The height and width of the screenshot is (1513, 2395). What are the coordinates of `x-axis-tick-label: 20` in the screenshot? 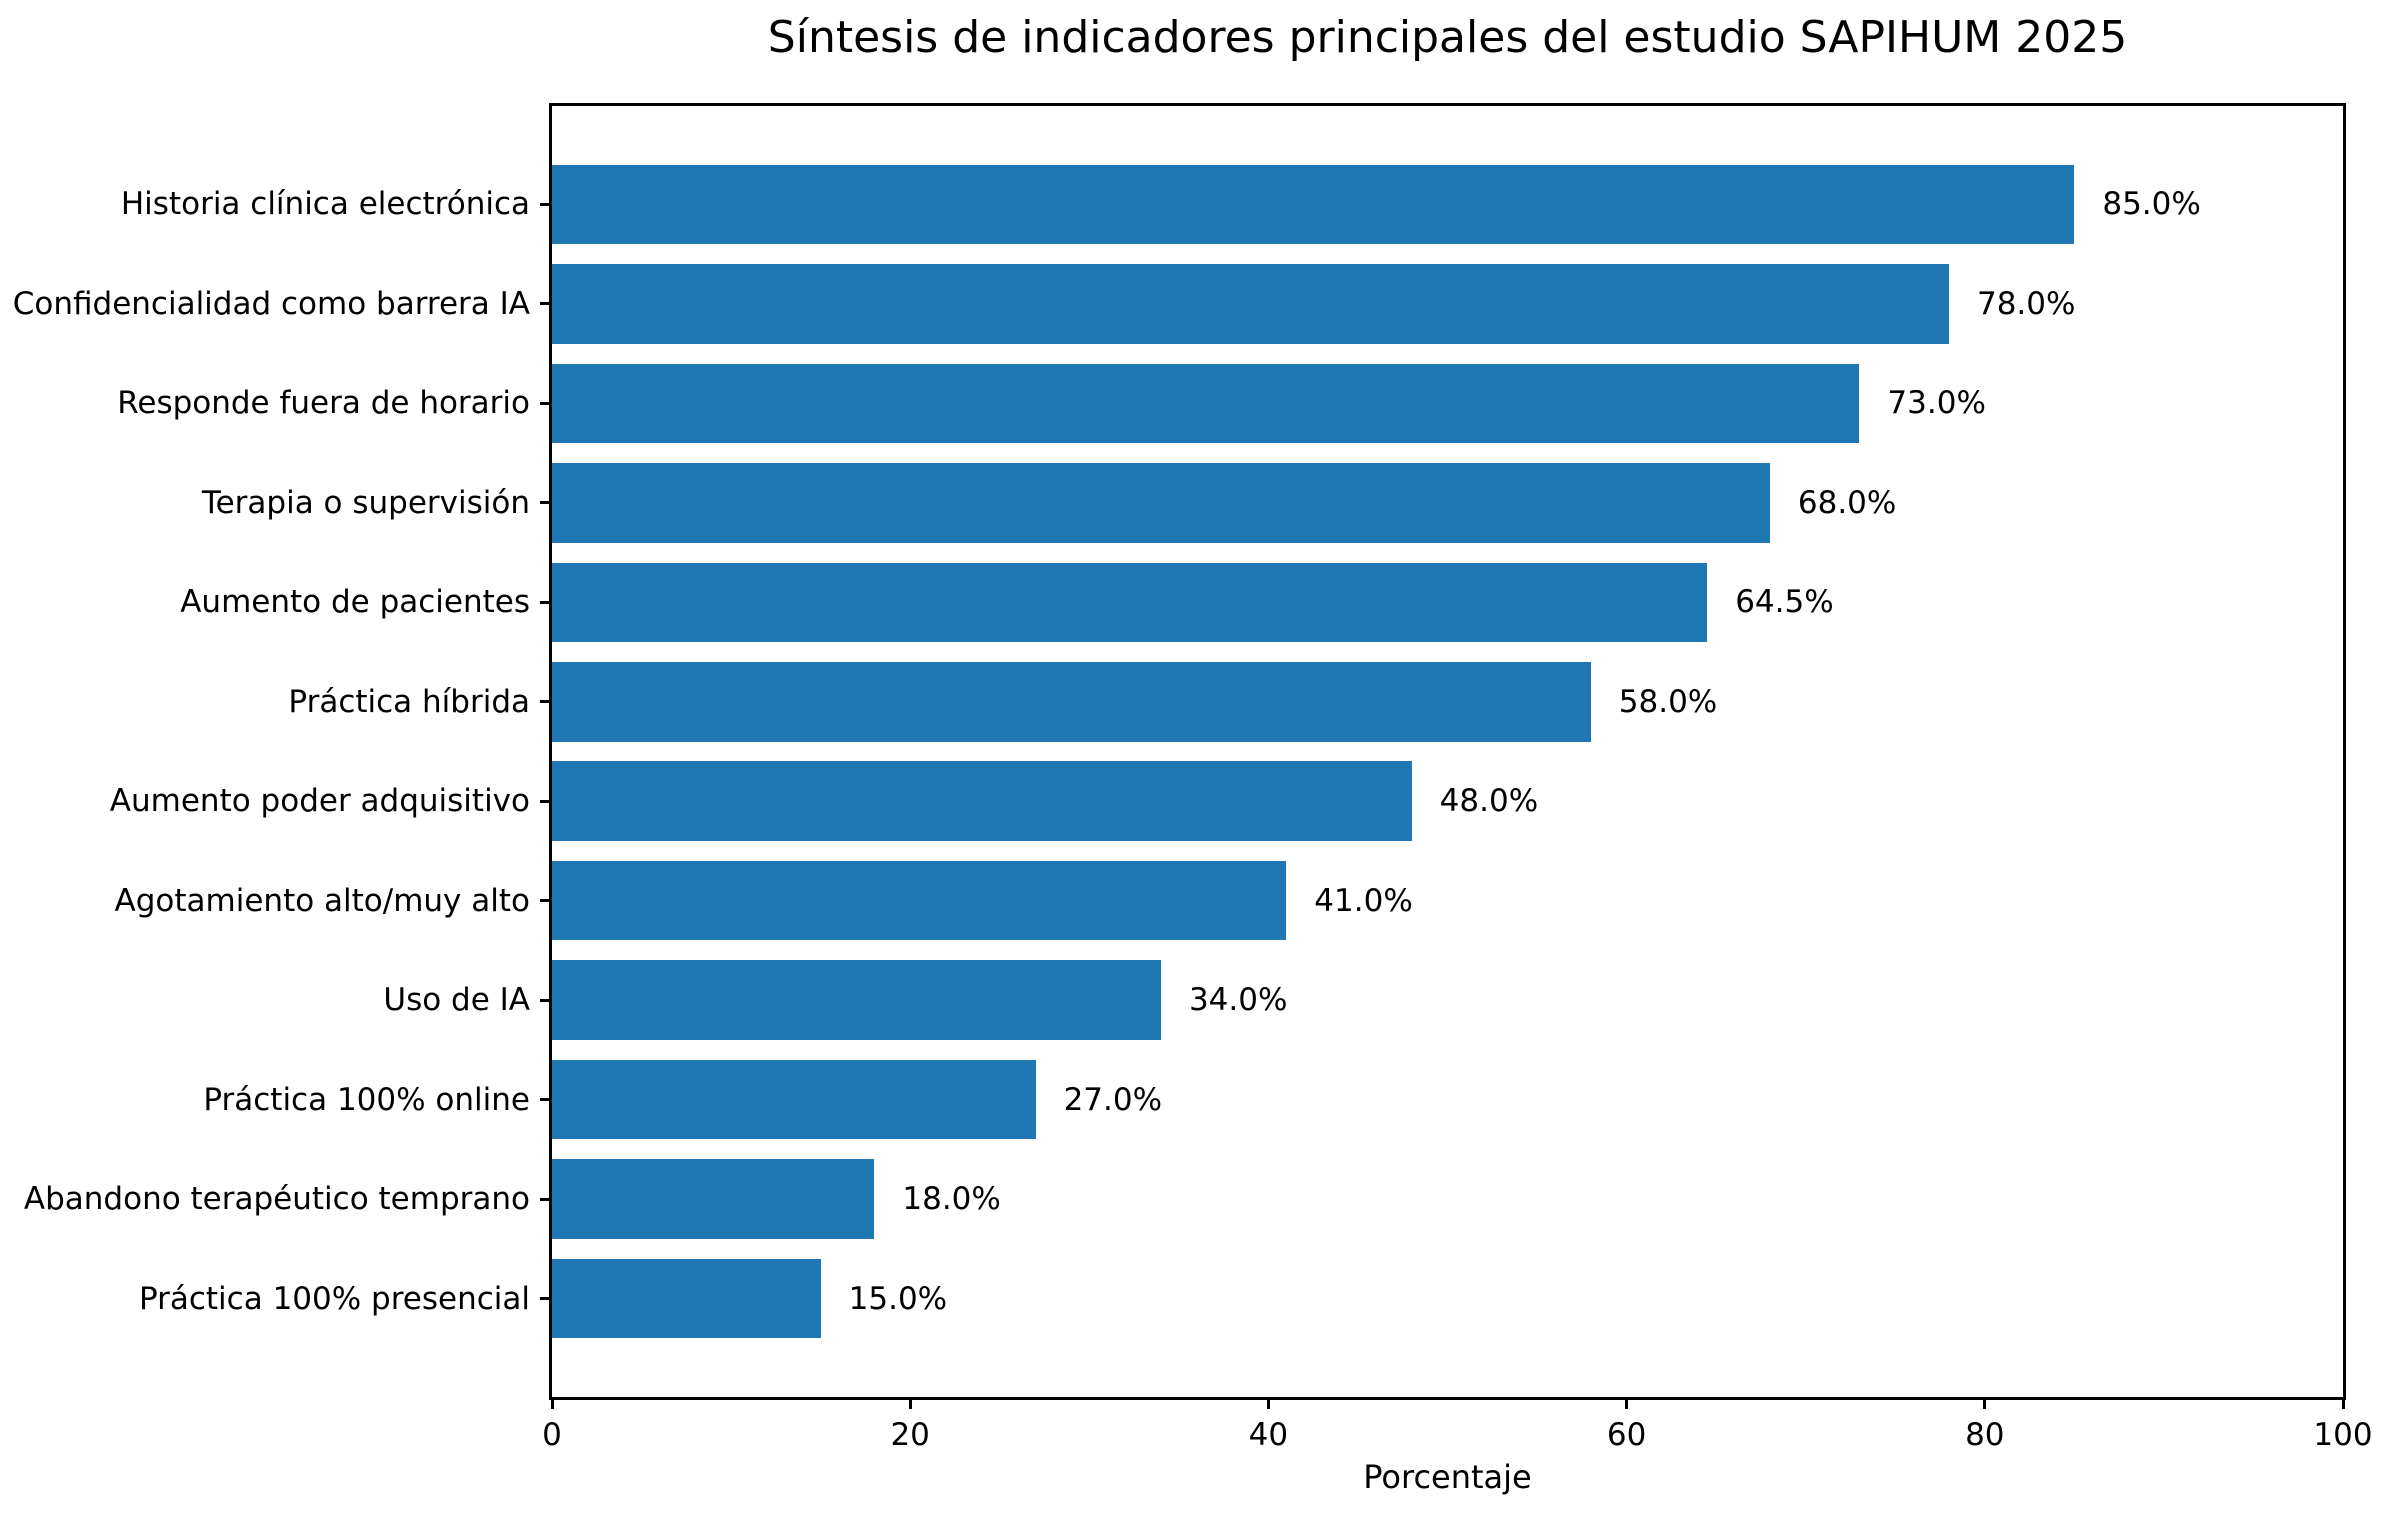 It's located at (910, 1435).